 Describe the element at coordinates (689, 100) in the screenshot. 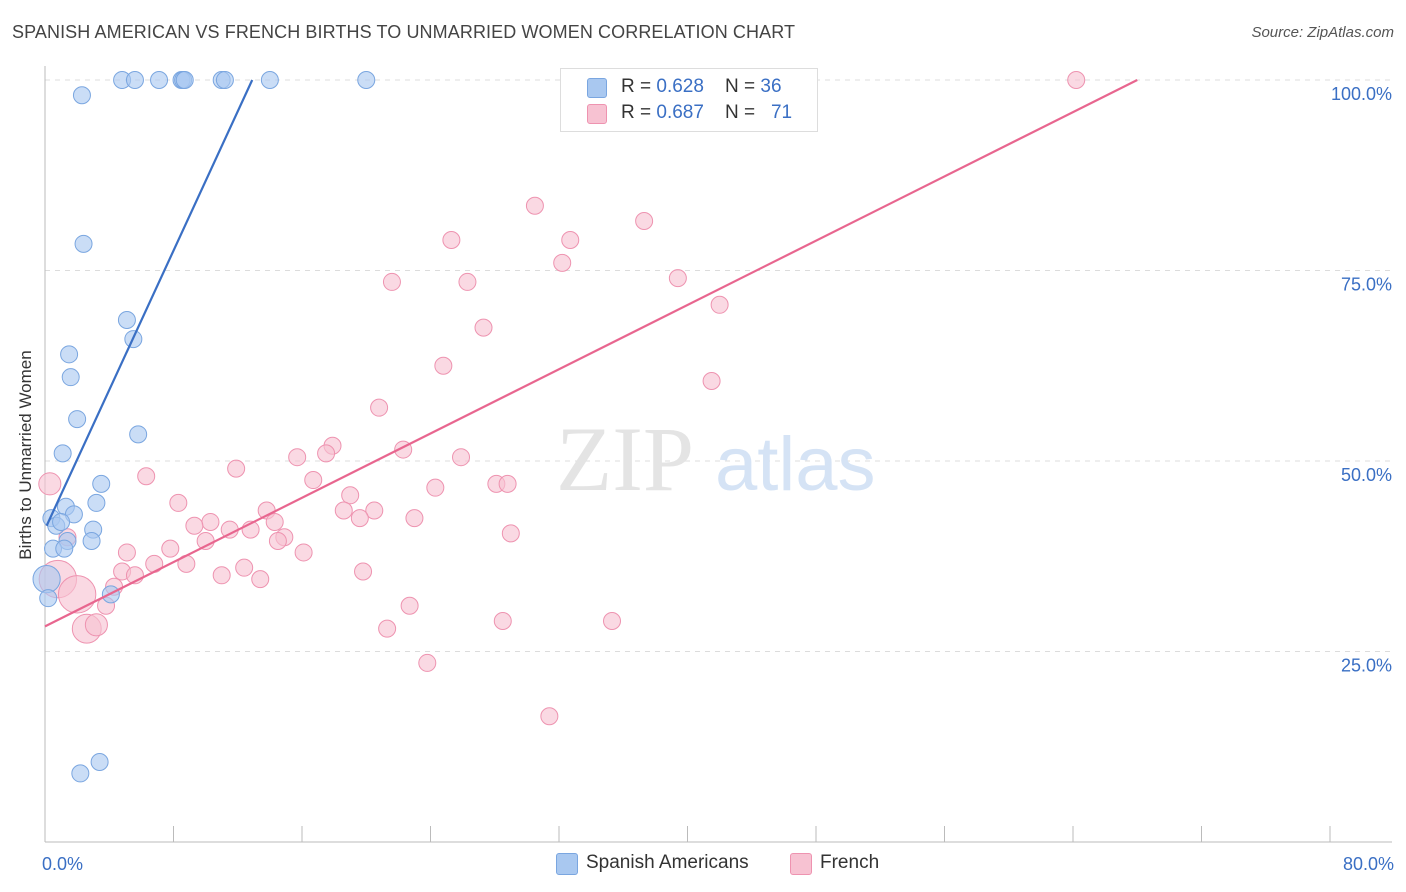

I see `stats-legend: R = 0.628 N = 36 R = 0.687 N = 71` at that location.